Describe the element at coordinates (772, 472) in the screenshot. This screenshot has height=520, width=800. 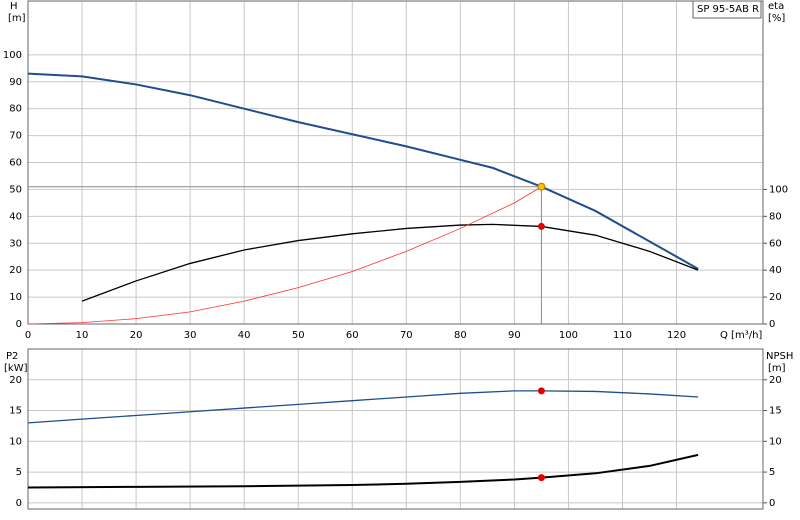
I see `y2-tick-label: 5` at that location.